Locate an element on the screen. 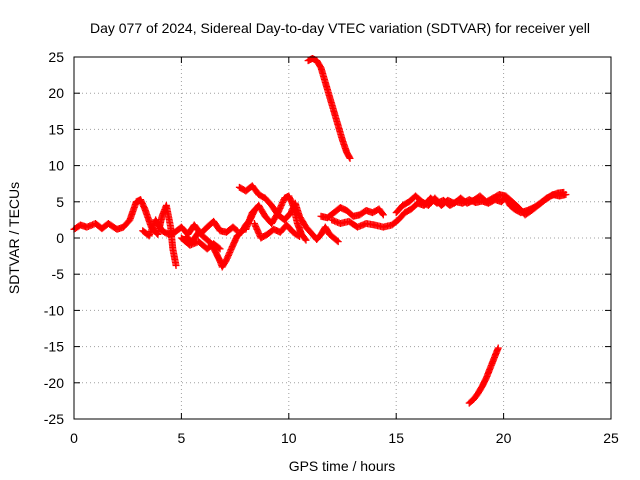  x-tick-label: 25 is located at coordinates (611, 438).